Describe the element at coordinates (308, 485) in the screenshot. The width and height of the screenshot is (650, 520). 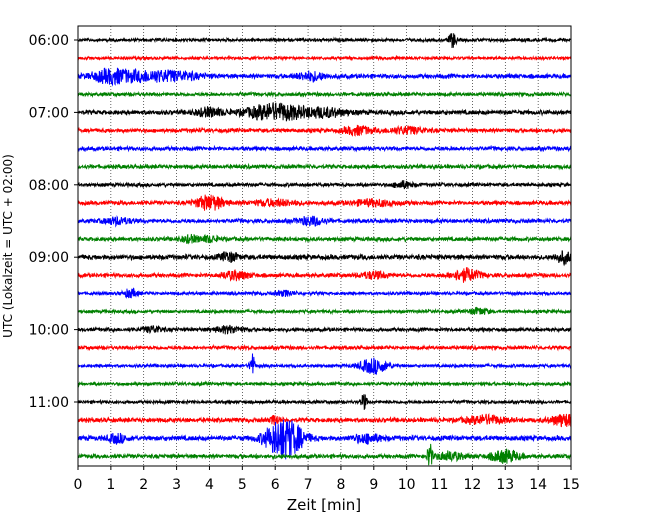
I see `x-tick-label: 7` at that location.